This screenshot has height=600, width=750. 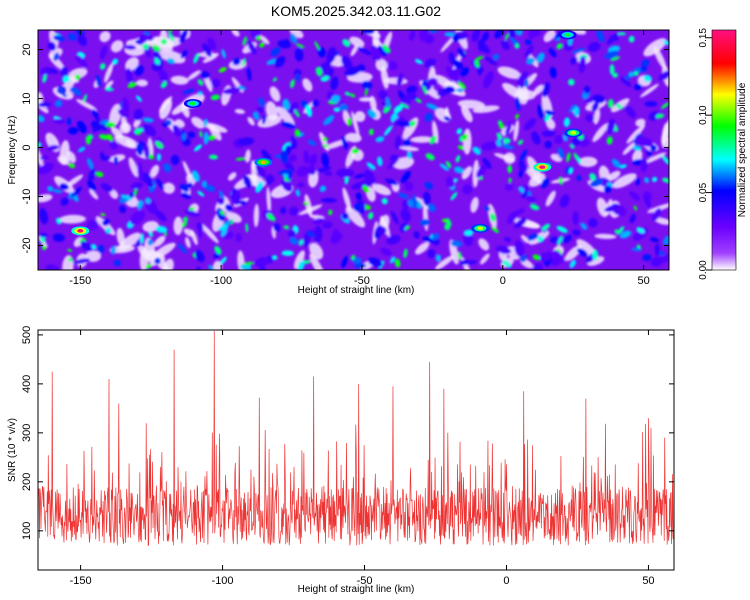 What do you see at coordinates (362, 281) in the screenshot?
I see `heatmap-x-tick-label: -50` at bounding box center [362, 281].